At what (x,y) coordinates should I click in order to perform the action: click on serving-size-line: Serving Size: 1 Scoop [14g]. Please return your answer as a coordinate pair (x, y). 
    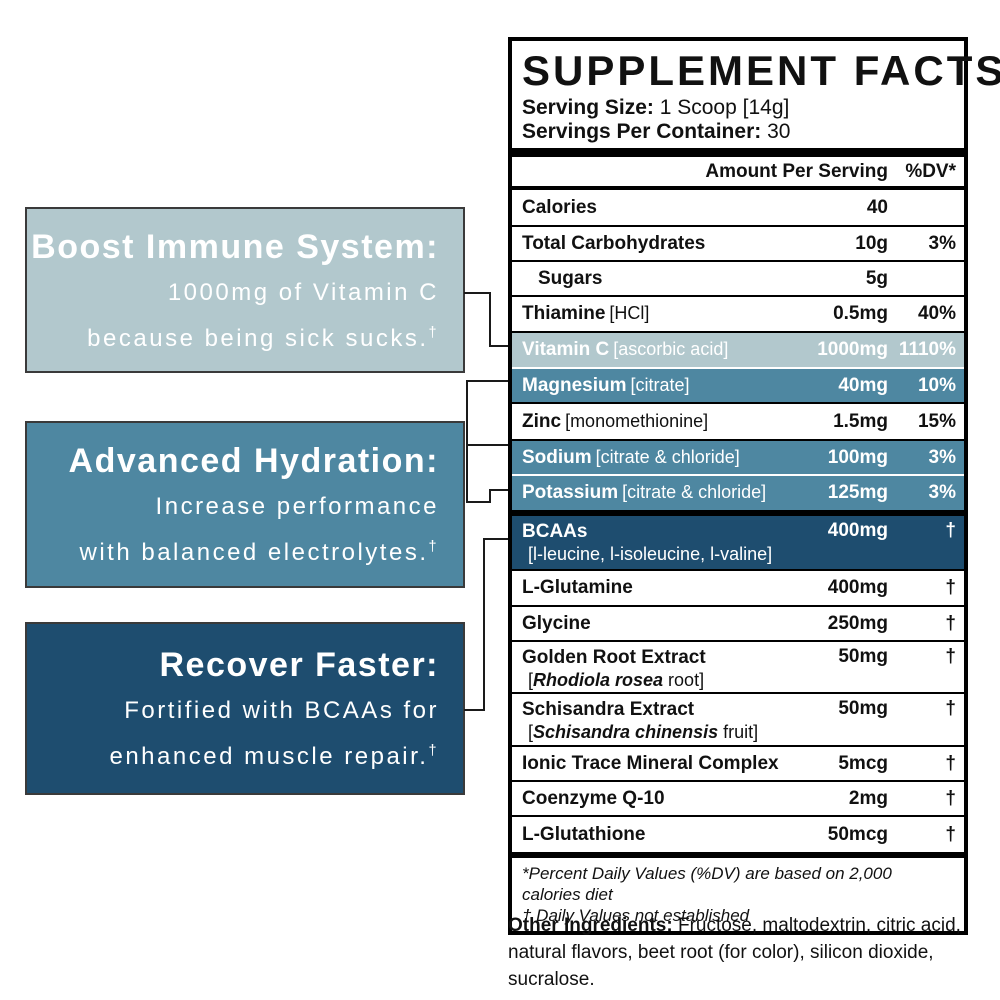
    Looking at the image, I should click on (656, 107).